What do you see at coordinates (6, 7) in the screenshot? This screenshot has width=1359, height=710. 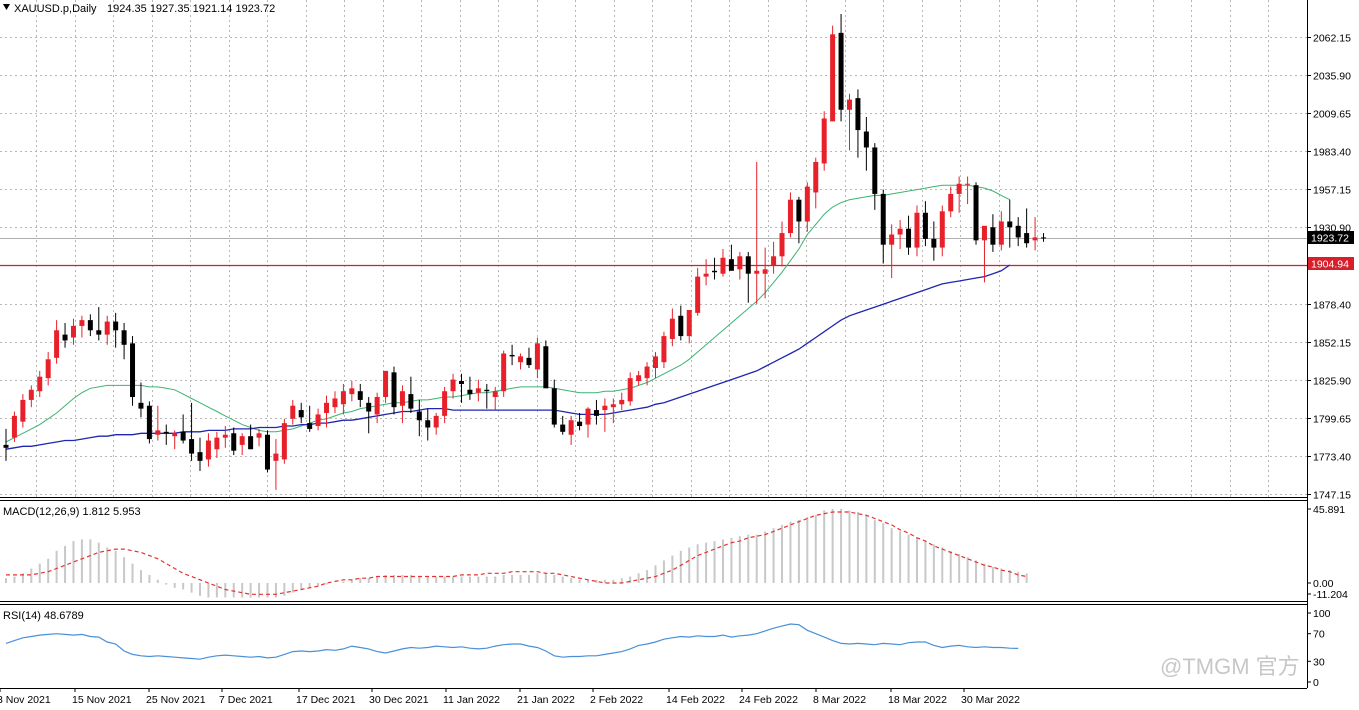 I see `triangle-down-icon` at bounding box center [6, 7].